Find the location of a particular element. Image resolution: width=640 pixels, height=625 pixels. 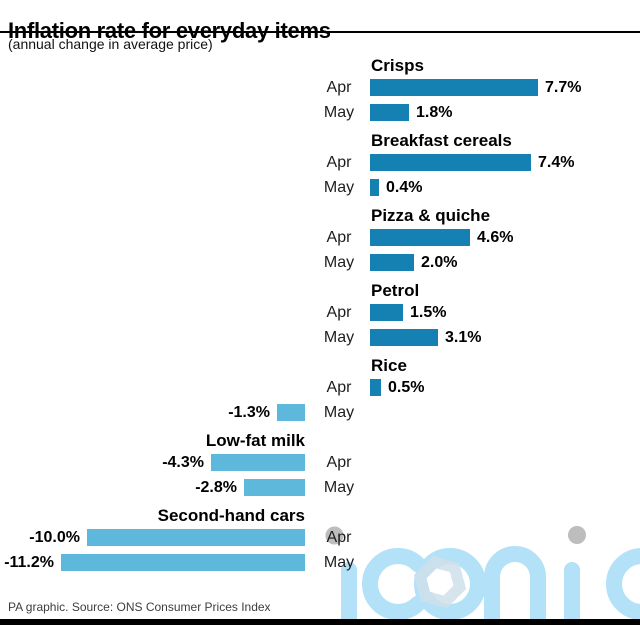

item-label: Crisps is located at coordinates (397, 65).